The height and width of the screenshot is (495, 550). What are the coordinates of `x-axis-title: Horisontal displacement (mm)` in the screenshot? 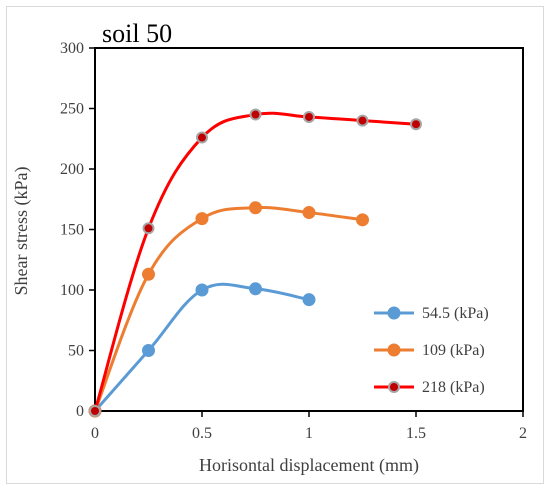 It's located at (309, 465).